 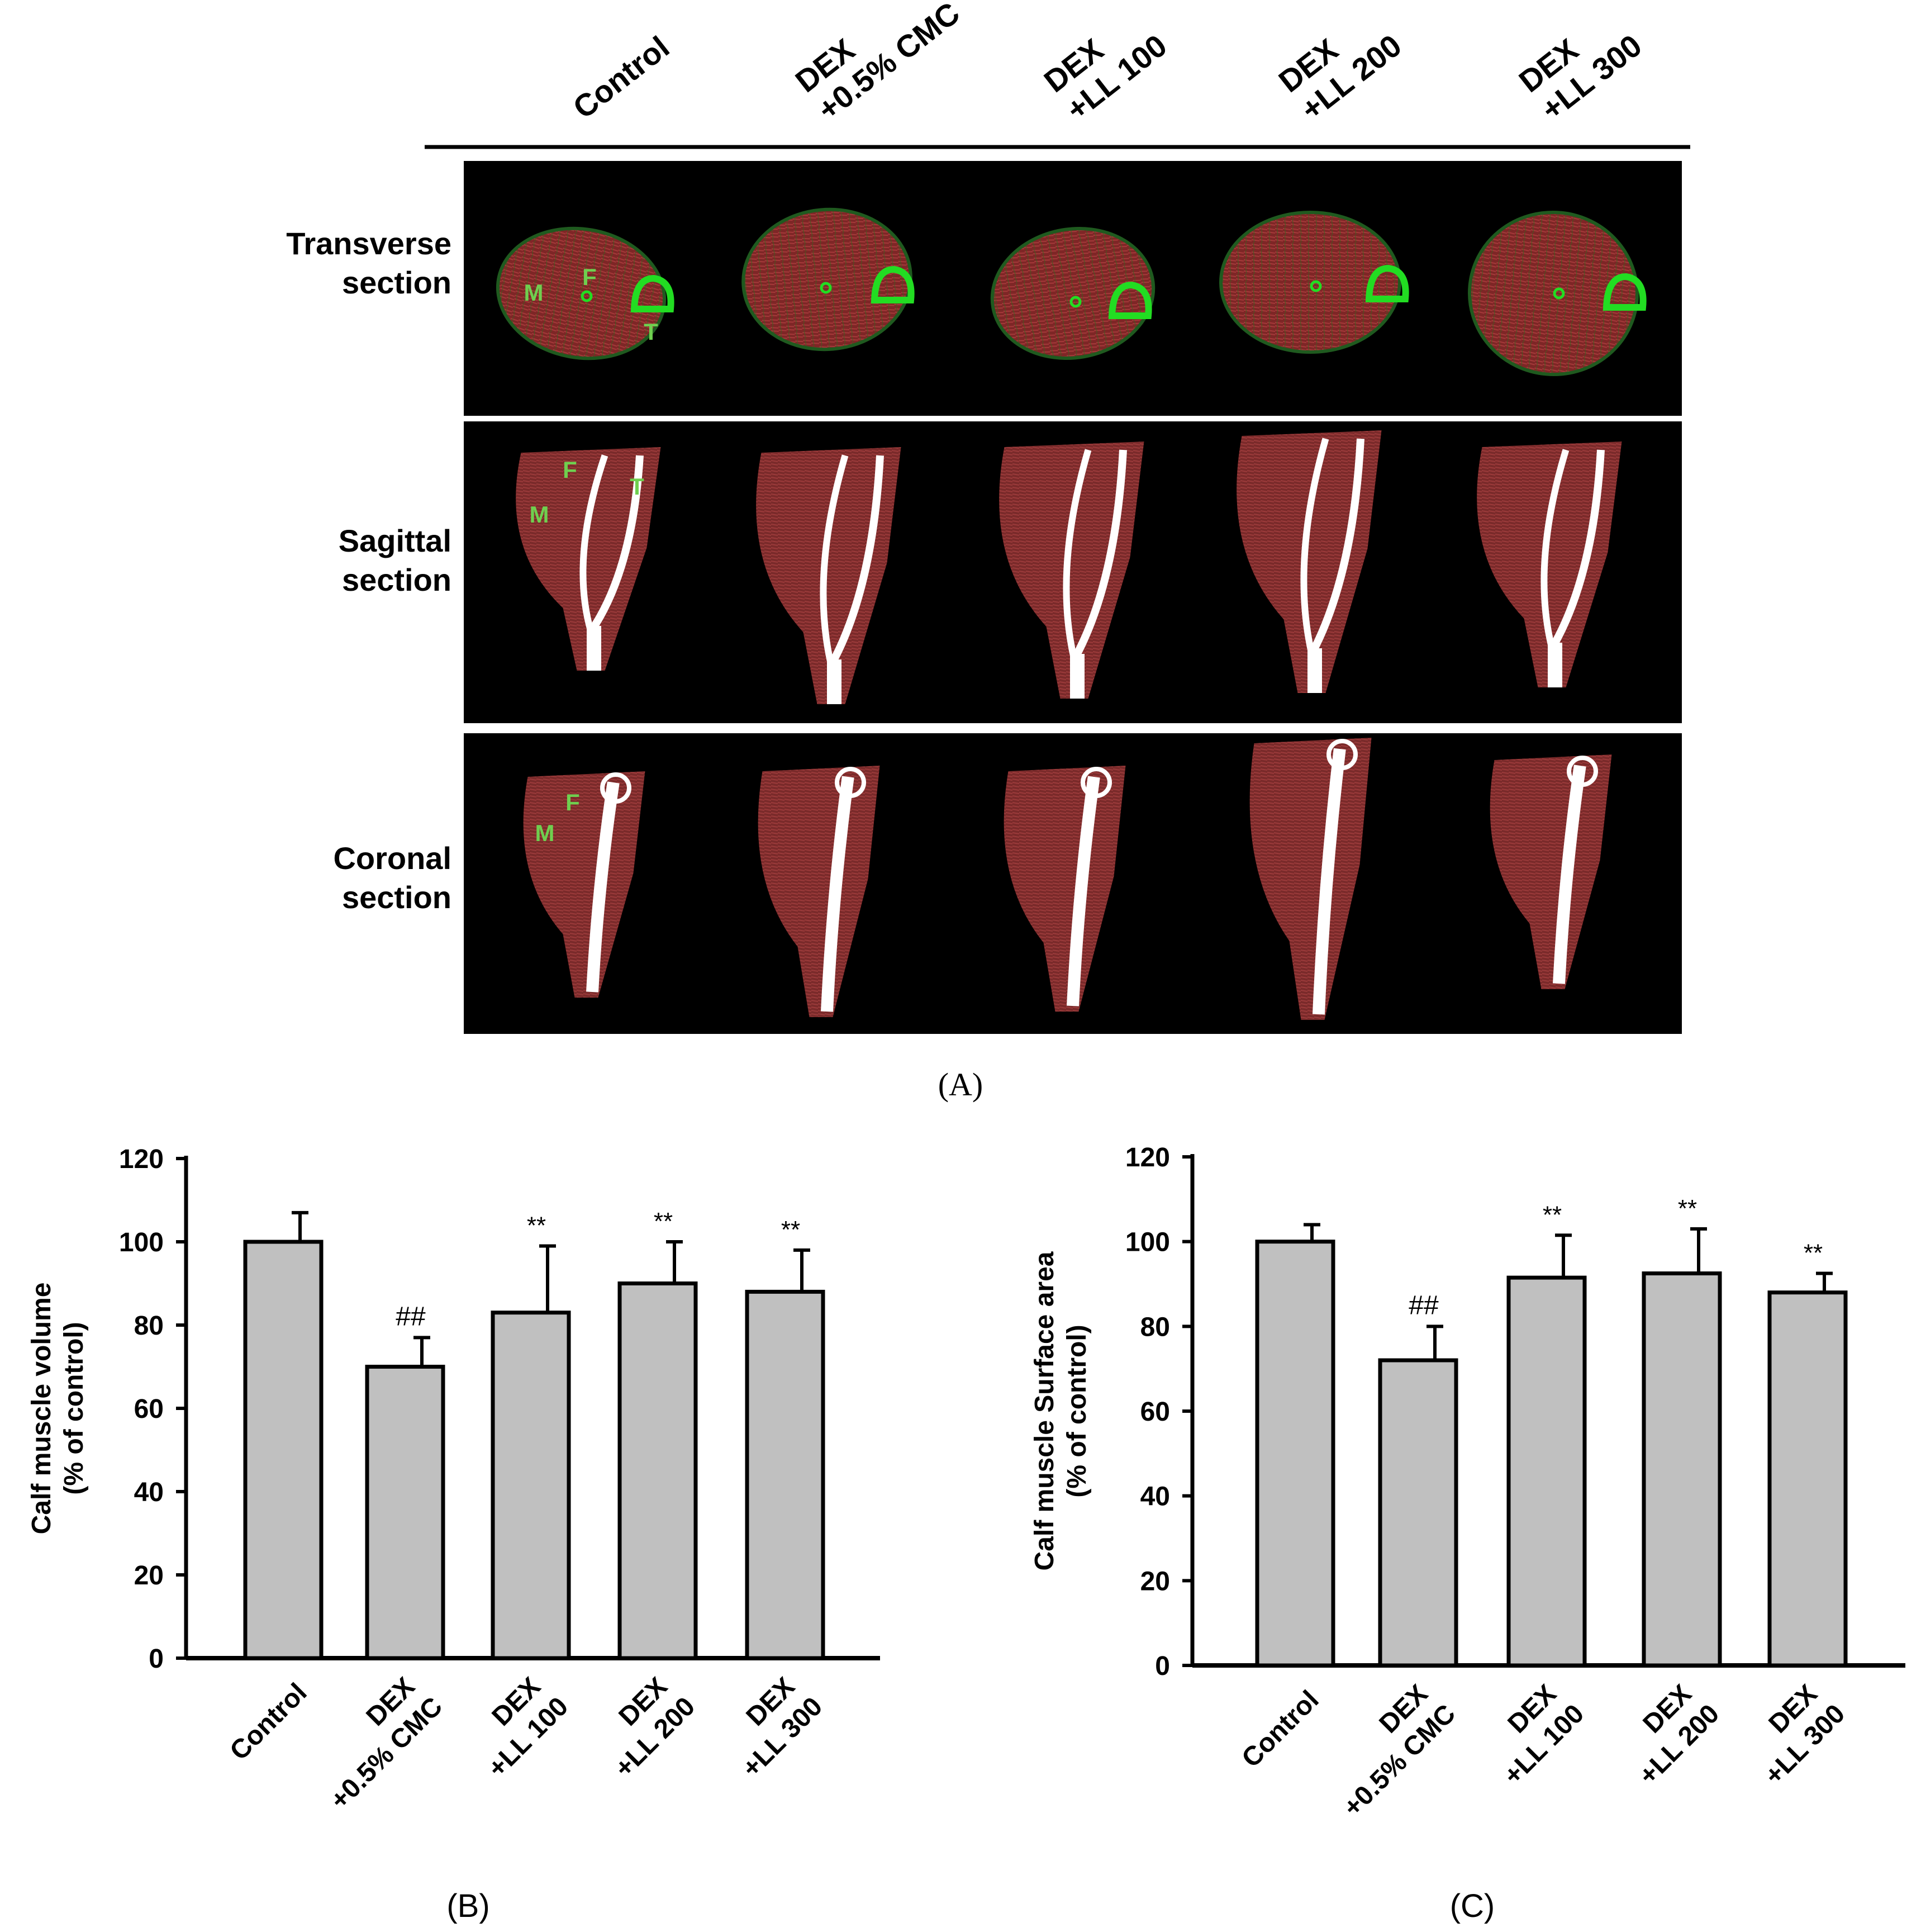 I want to click on group-header: DEX+LL 100, so click(x=1105, y=63).